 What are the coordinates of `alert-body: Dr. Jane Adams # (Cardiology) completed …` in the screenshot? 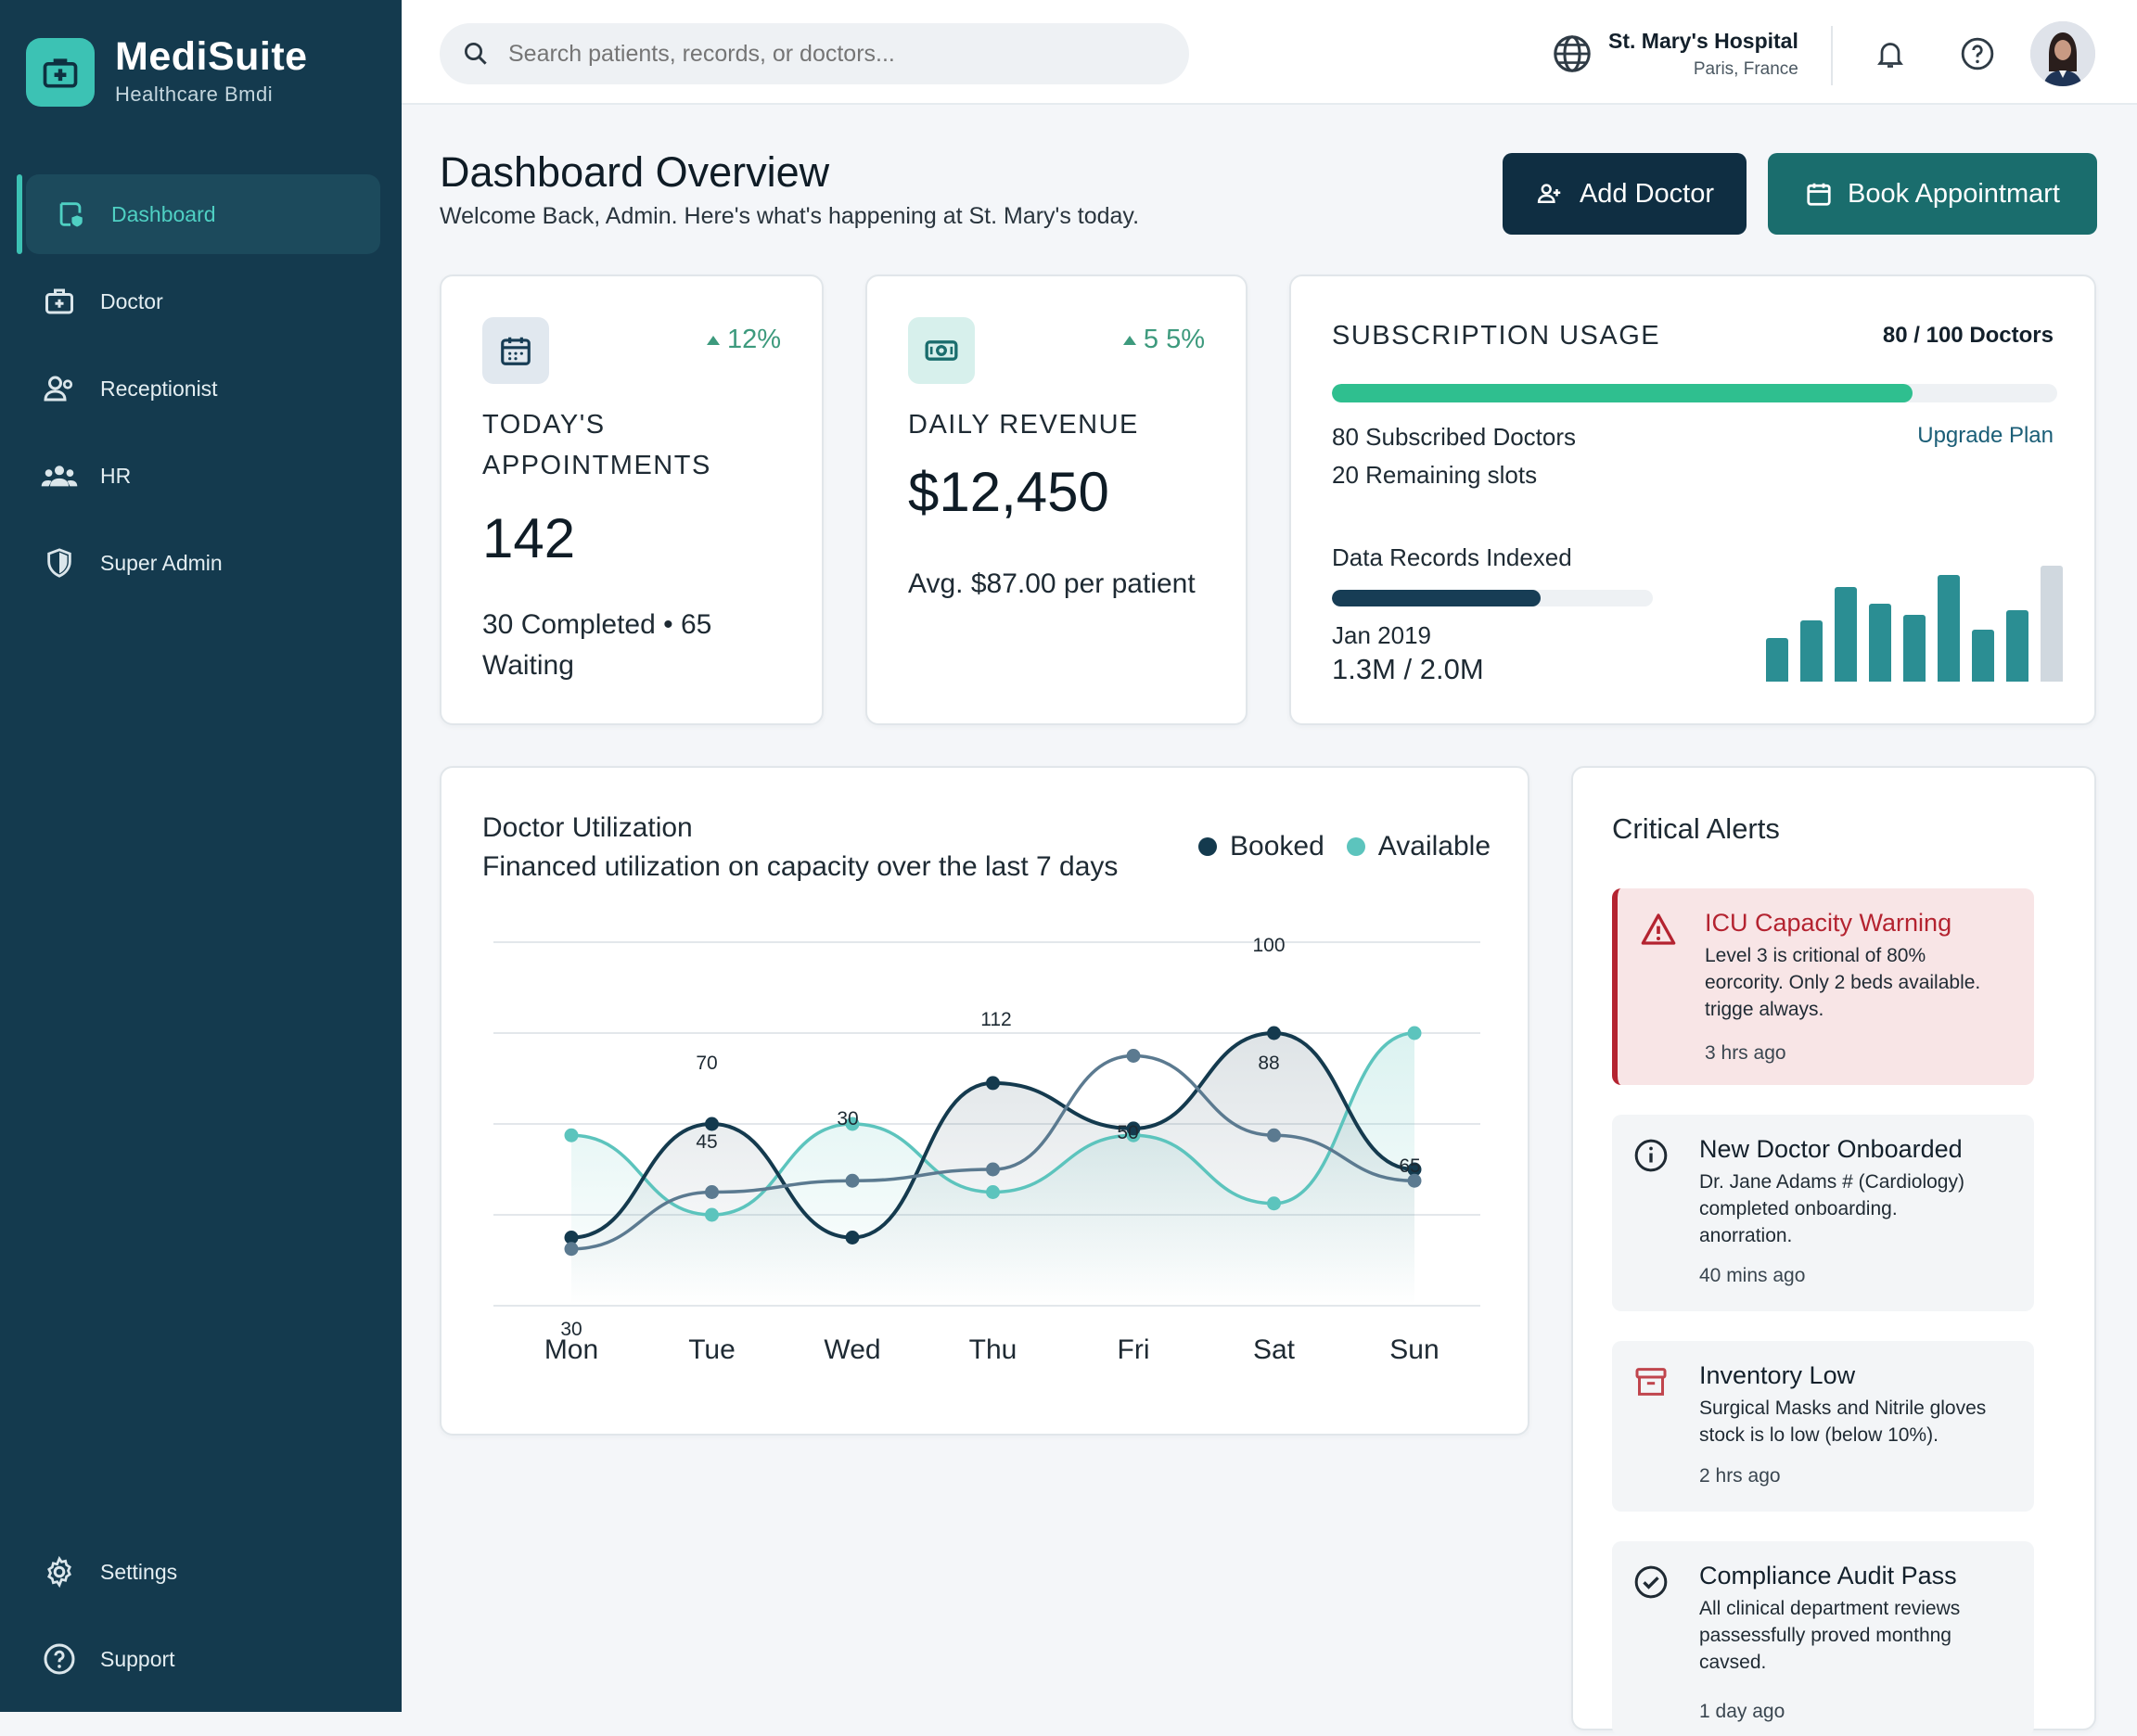 It's located at (1859, 1208).